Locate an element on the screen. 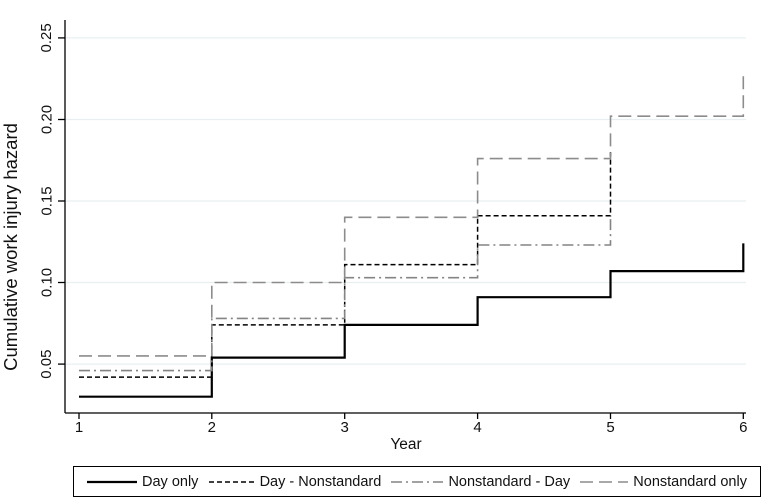 Image resolution: width=773 pixels, height=500 pixels. legend-entry-nonstandard-day: Nonstandard - Day is located at coordinates (480, 482).